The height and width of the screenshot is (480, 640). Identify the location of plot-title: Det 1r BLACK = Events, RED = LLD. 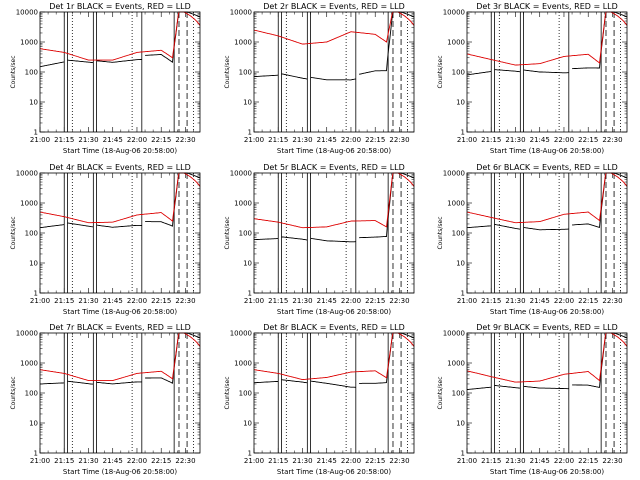
(120, 6).